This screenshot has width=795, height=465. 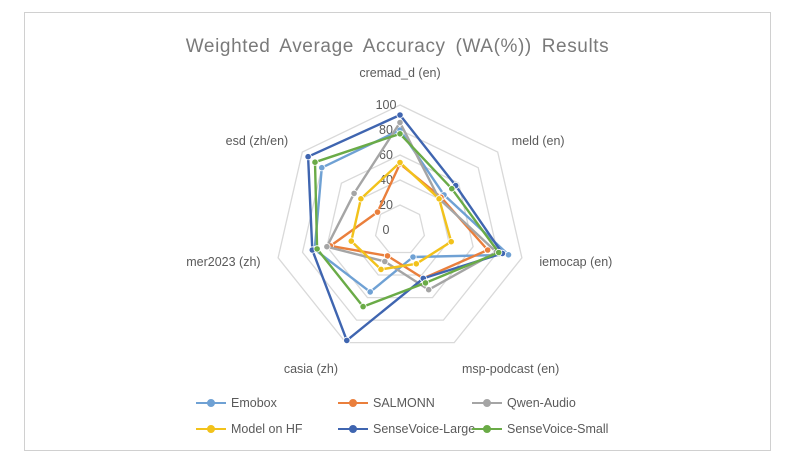 I want to click on legend-label: SALMONN, so click(x=404, y=403).